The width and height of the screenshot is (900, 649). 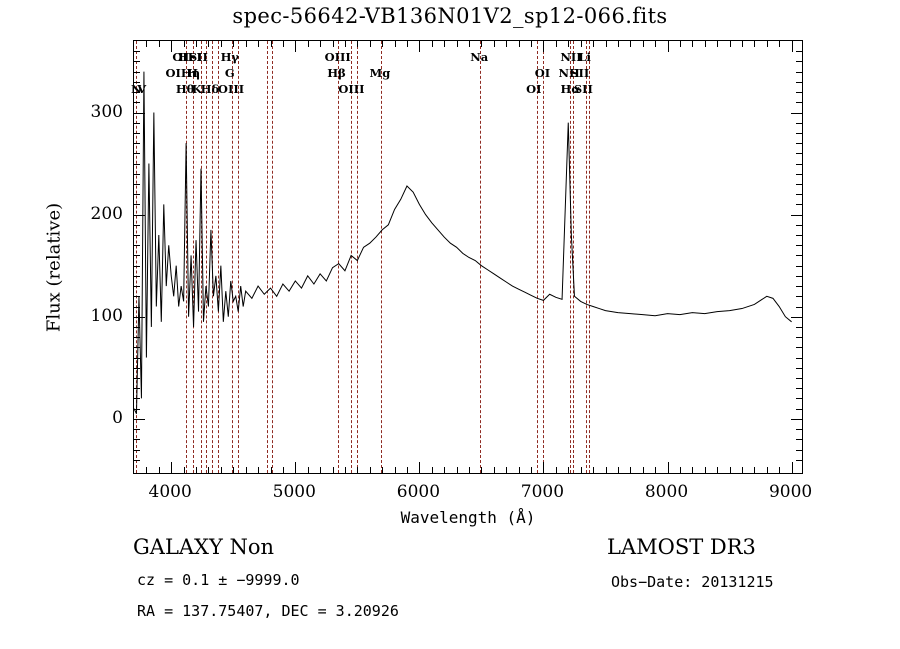 I want to click on y-tick-label: 0, so click(x=117, y=417).